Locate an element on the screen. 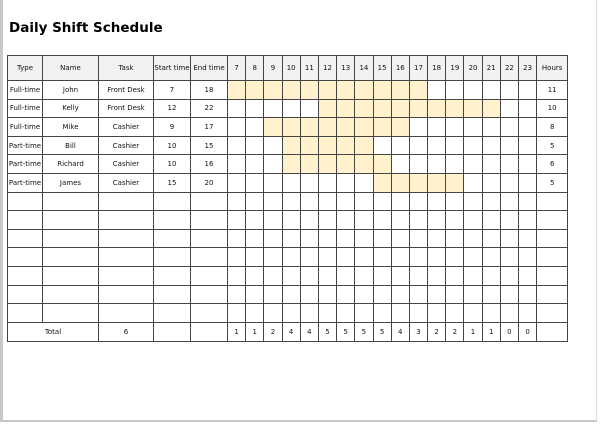  total-hour-12: 5 is located at coordinates (327, 331).